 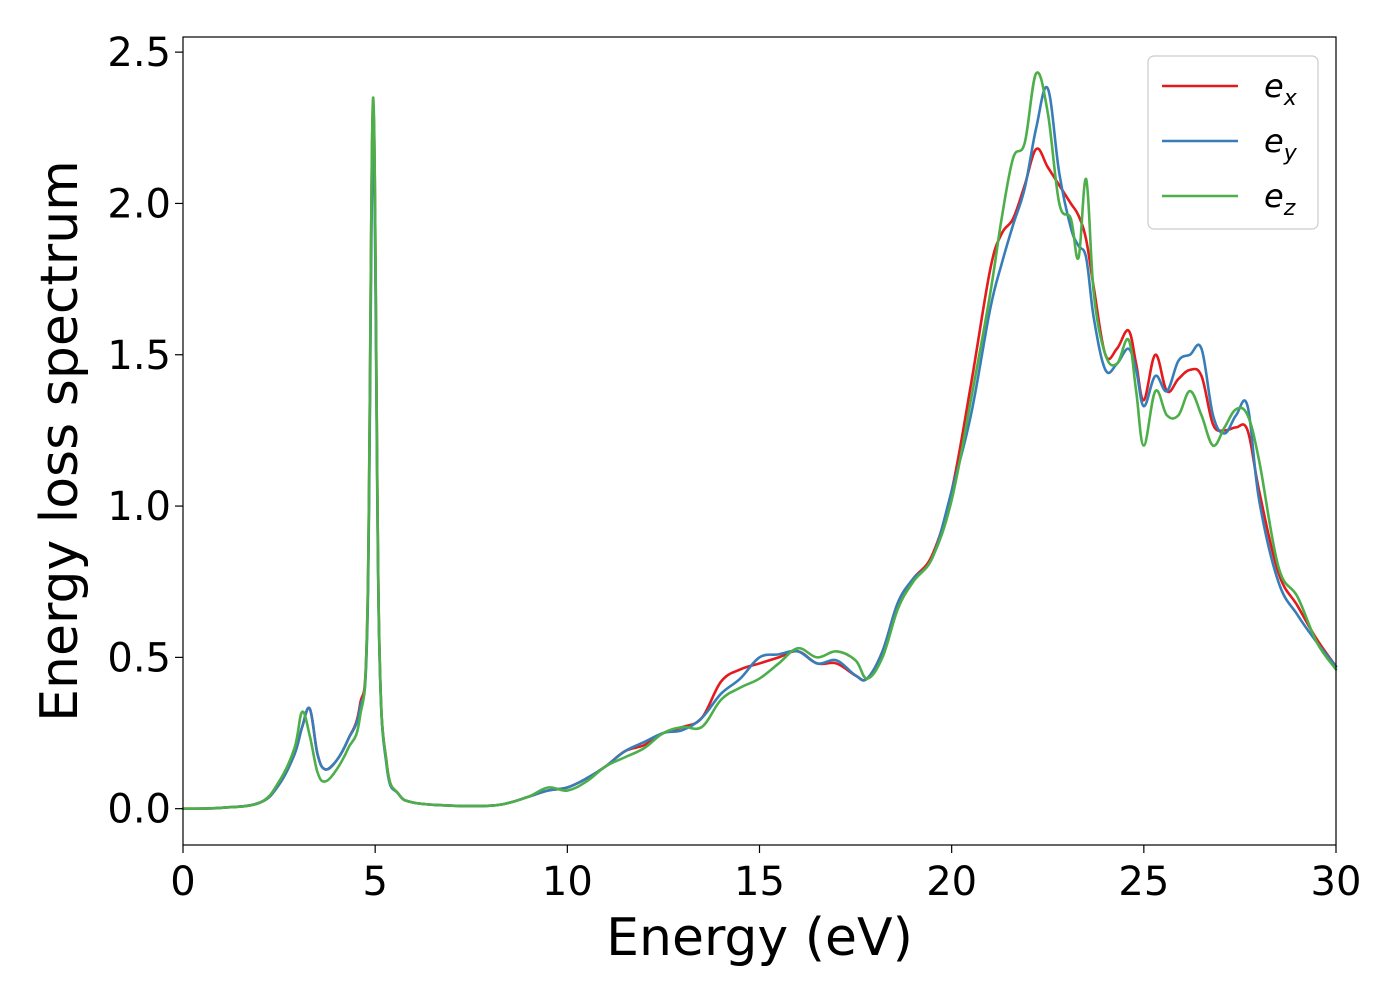 I want to click on x-axis-label: Energy (eV), so click(x=759, y=938).